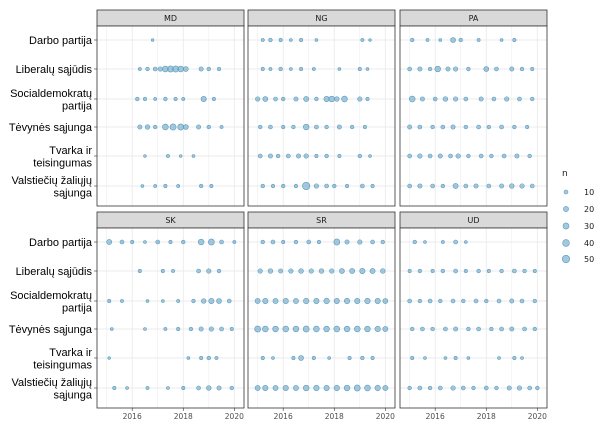  What do you see at coordinates (281, 271) in the screenshot?
I see `data-point: Liberalų sąjūdis — 2015.9 — n=12` at bounding box center [281, 271].